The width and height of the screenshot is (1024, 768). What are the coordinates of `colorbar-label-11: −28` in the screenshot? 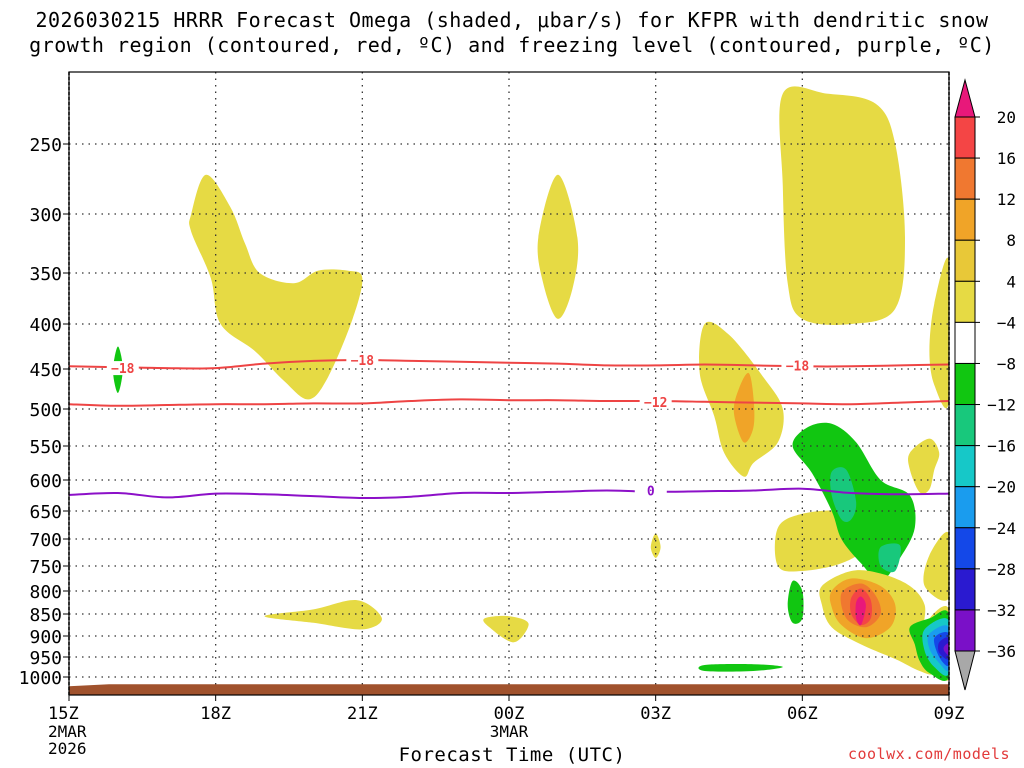 It's located at (1001, 569).